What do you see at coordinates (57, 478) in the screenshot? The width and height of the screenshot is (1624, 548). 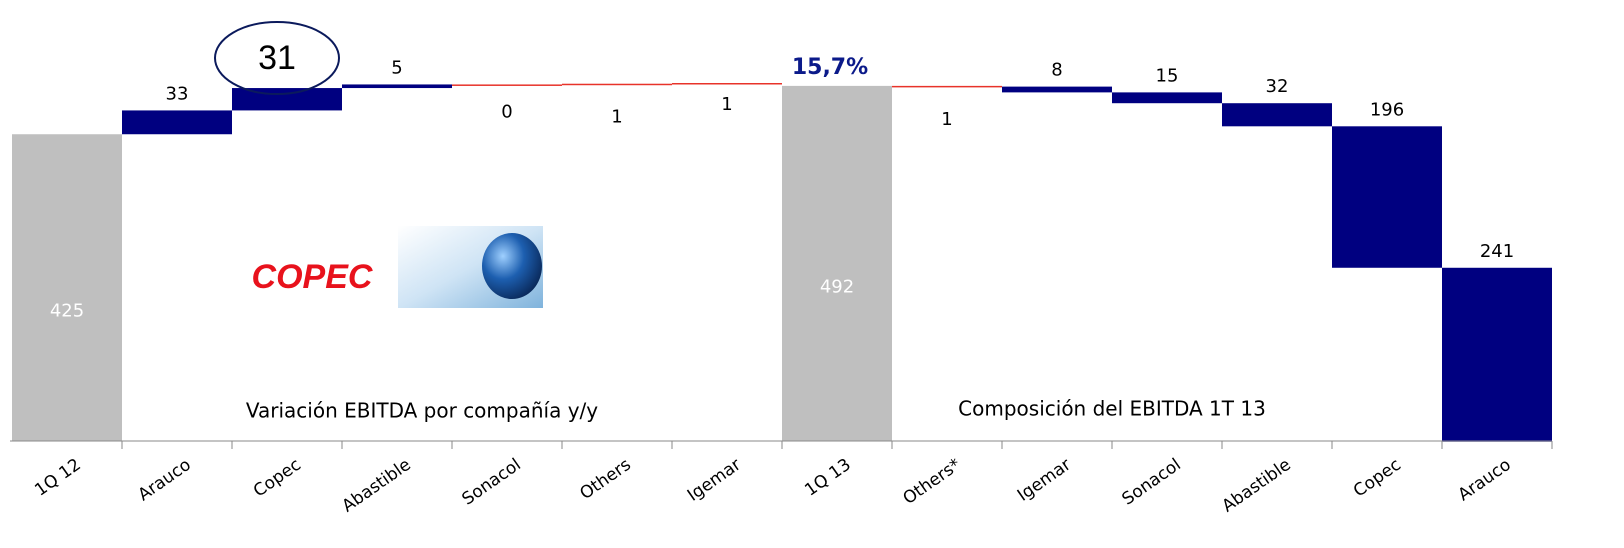 I see `x-tick-label: 1Q 12` at bounding box center [57, 478].